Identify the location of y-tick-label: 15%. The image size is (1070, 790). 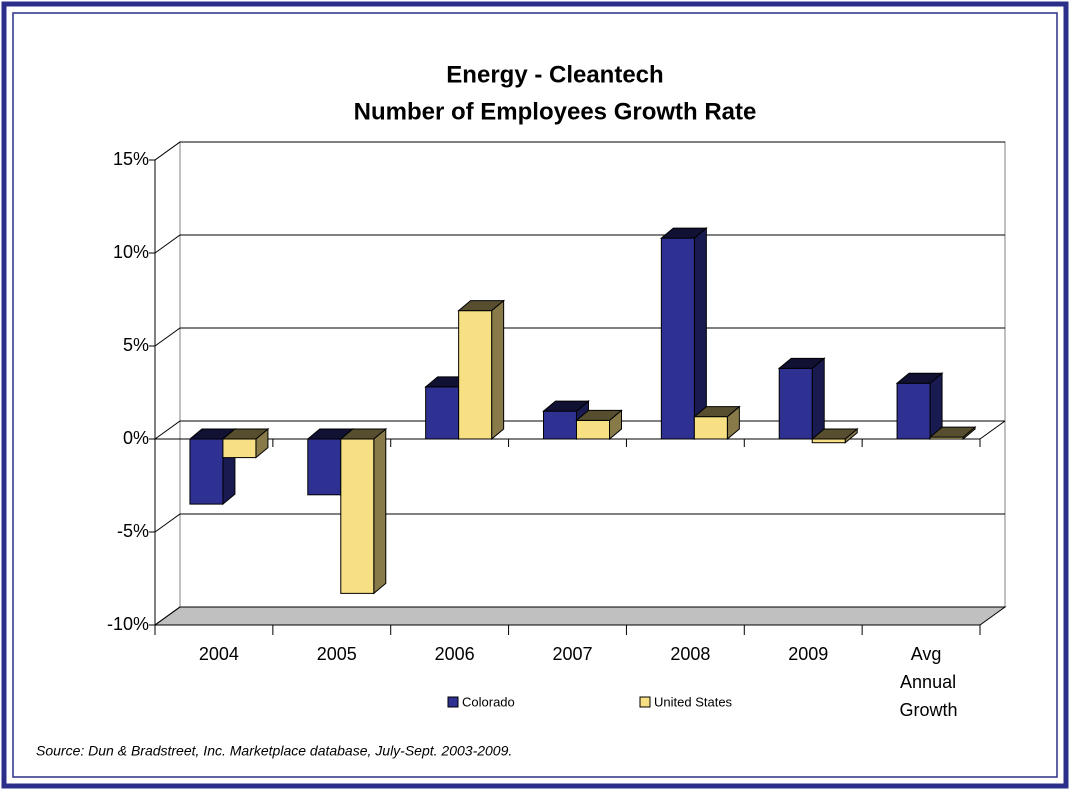
(131, 159).